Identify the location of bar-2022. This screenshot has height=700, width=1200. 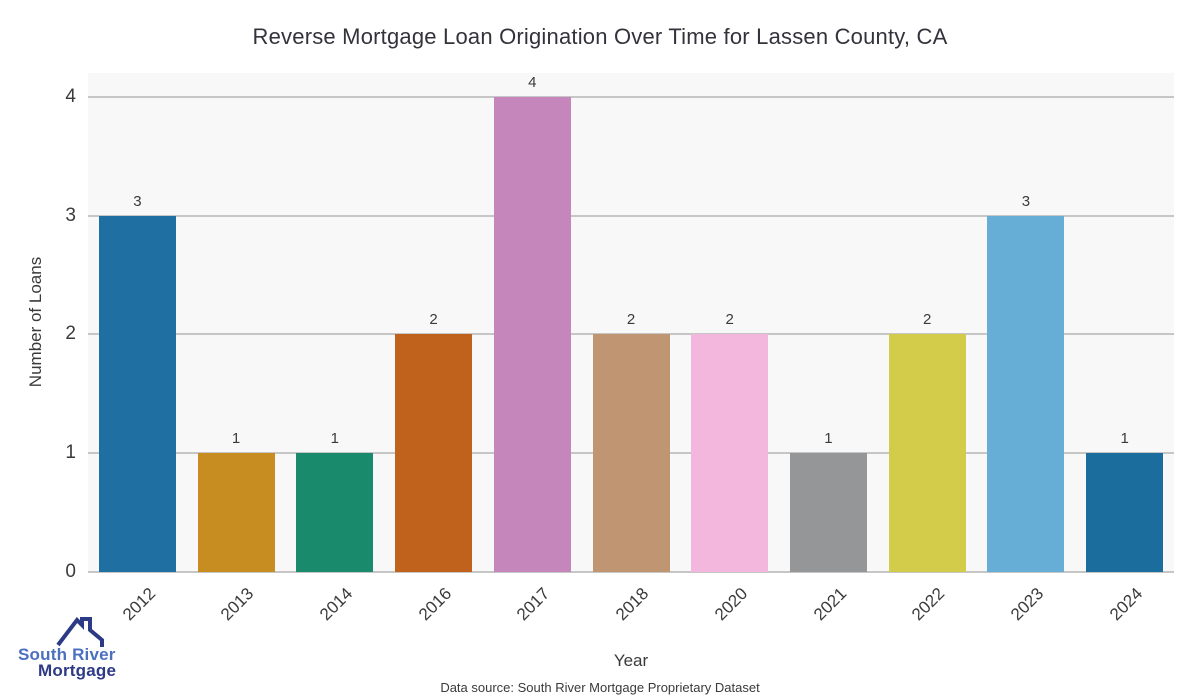
(927, 453).